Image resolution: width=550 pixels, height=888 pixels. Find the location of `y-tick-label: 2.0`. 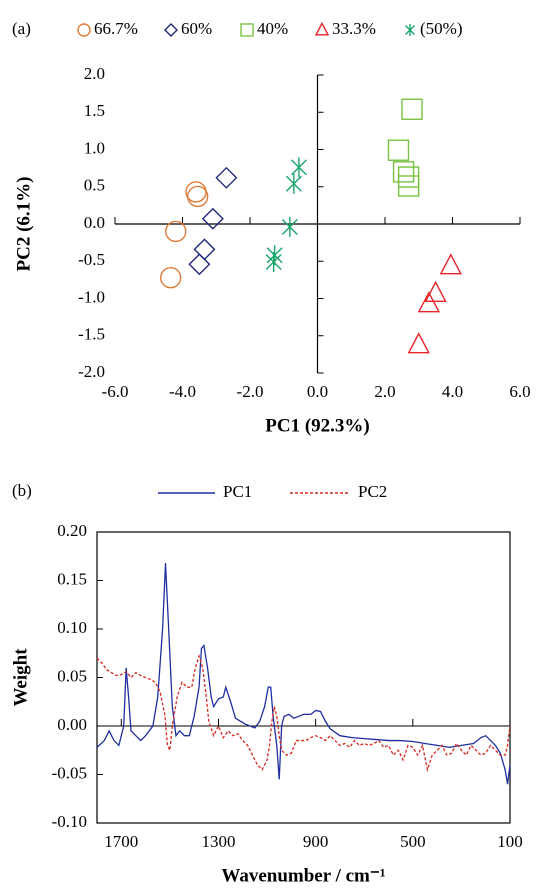

y-tick-label: 2.0 is located at coordinates (94, 73).